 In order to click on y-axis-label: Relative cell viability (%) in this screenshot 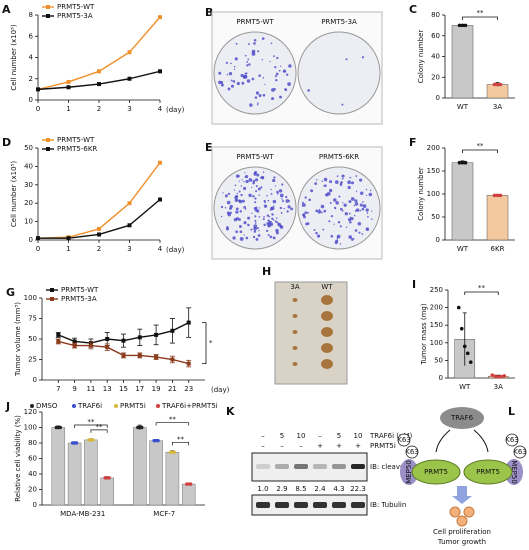, I will do `click(18, 458)`.